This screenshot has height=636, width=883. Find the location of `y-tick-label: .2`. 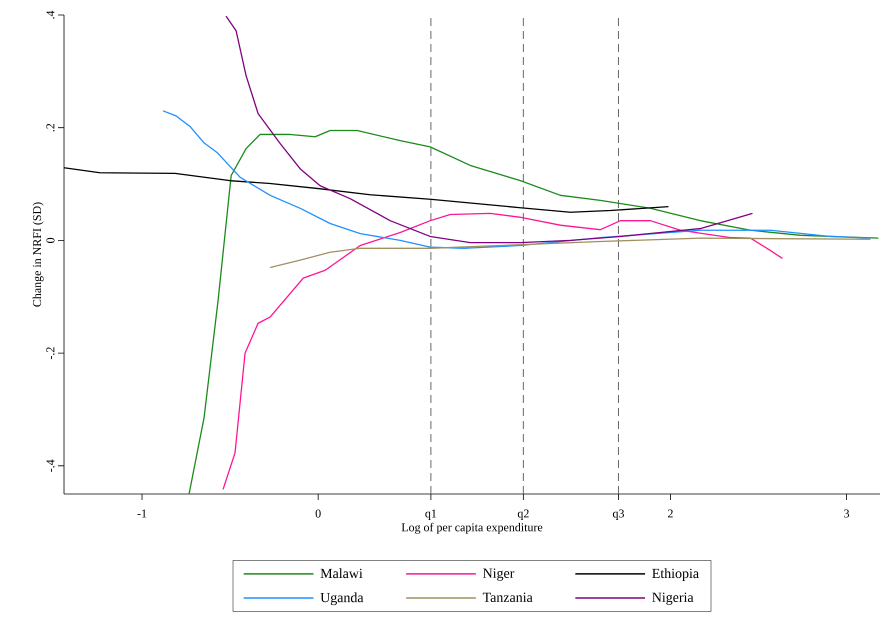

y-tick-label: .2 is located at coordinates (50, 128).